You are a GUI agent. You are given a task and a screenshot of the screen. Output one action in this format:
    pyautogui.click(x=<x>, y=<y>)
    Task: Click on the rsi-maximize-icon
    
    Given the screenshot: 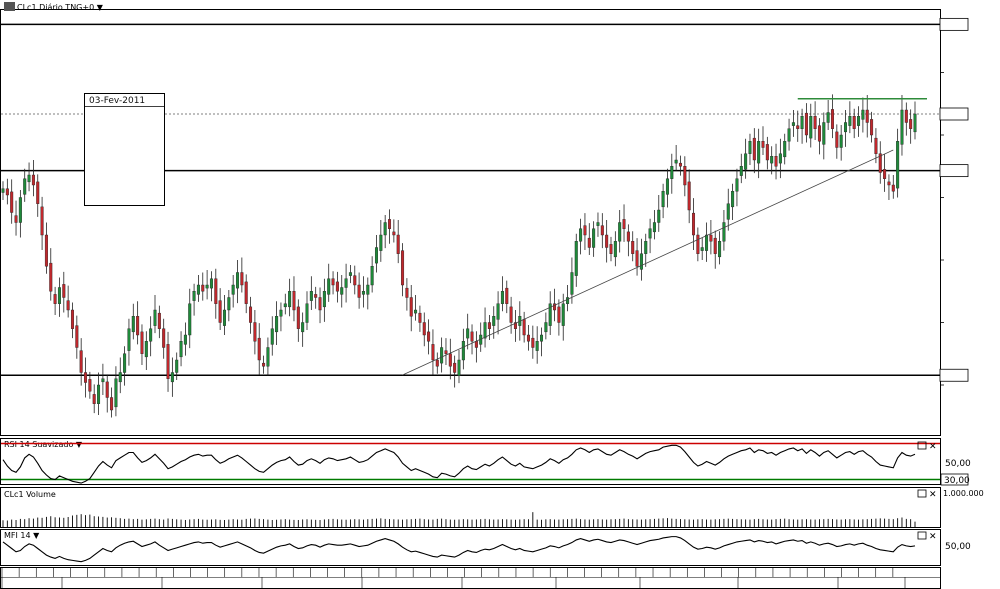 What is the action you would take?
    pyautogui.click(x=922, y=445)
    